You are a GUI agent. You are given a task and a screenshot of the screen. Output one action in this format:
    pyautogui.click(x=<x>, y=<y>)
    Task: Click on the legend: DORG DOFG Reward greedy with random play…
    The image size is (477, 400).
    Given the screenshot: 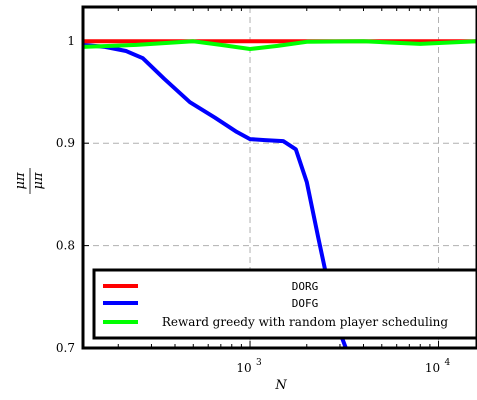 What is the action you would take?
    pyautogui.click(x=284, y=304)
    